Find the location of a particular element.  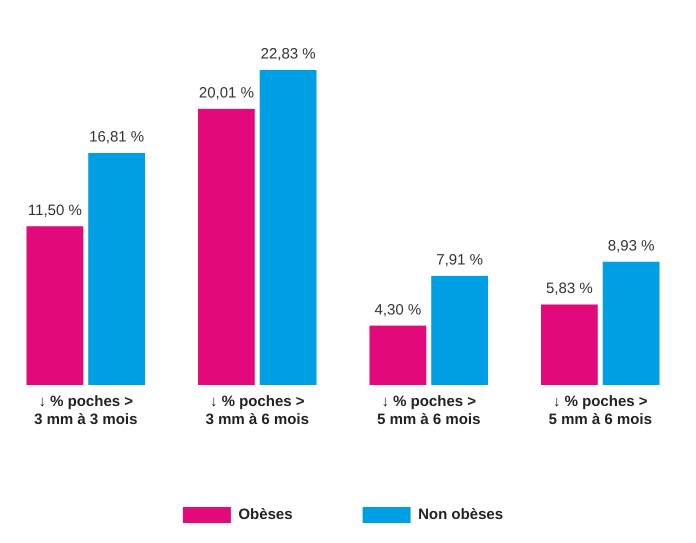

data-label: 11,50 % is located at coordinates (55, 210).